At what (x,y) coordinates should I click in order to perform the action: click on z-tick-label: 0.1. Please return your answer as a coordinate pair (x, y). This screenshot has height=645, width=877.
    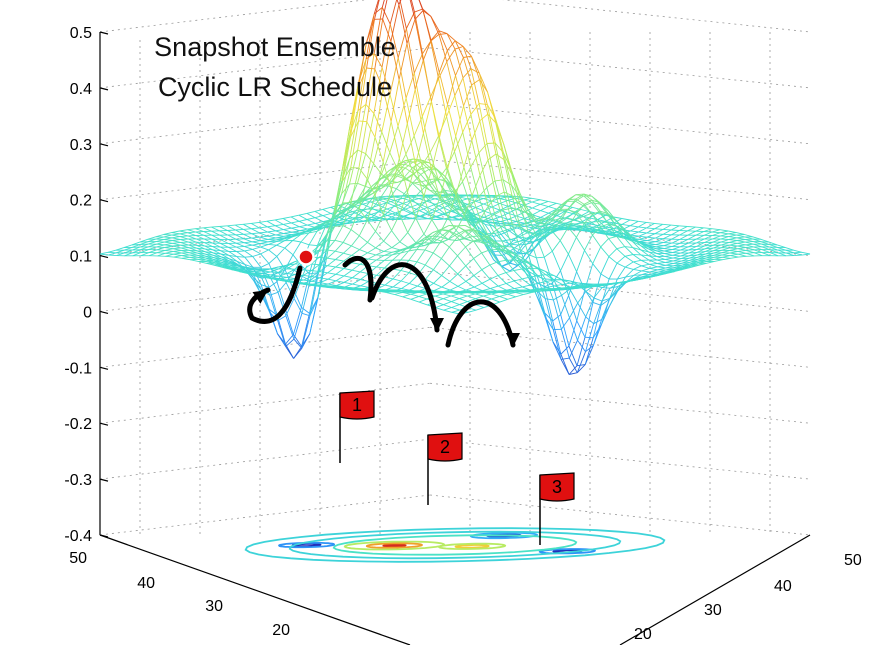
    Looking at the image, I should click on (81, 257).